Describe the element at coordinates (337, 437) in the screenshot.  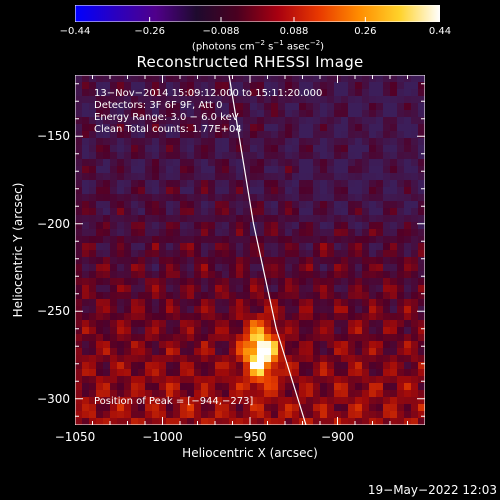
I see `x-tick-label: −900` at that location.